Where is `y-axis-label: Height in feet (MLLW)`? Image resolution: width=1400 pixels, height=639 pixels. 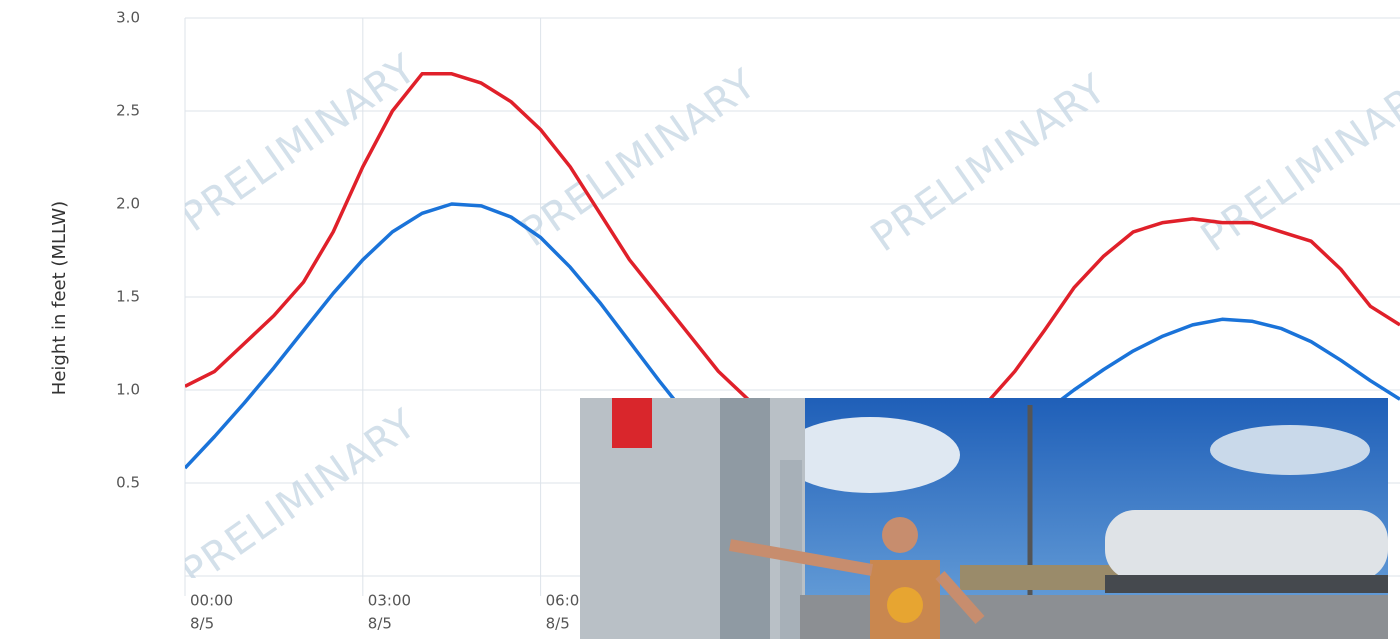
y-axis-label: Height in feet (MLLW) is located at coordinates (59, 298).